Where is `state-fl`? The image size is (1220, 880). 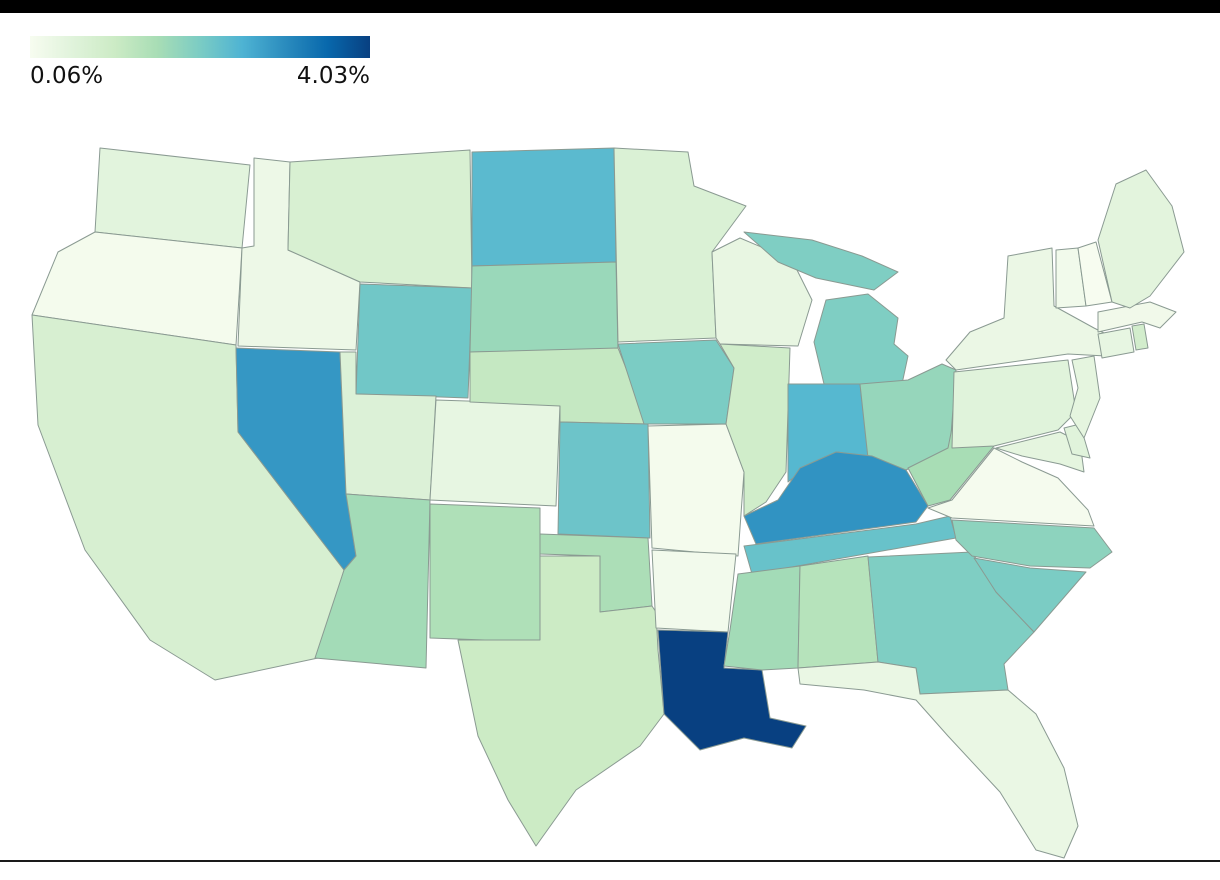
state-fl is located at coordinates (938, 760).